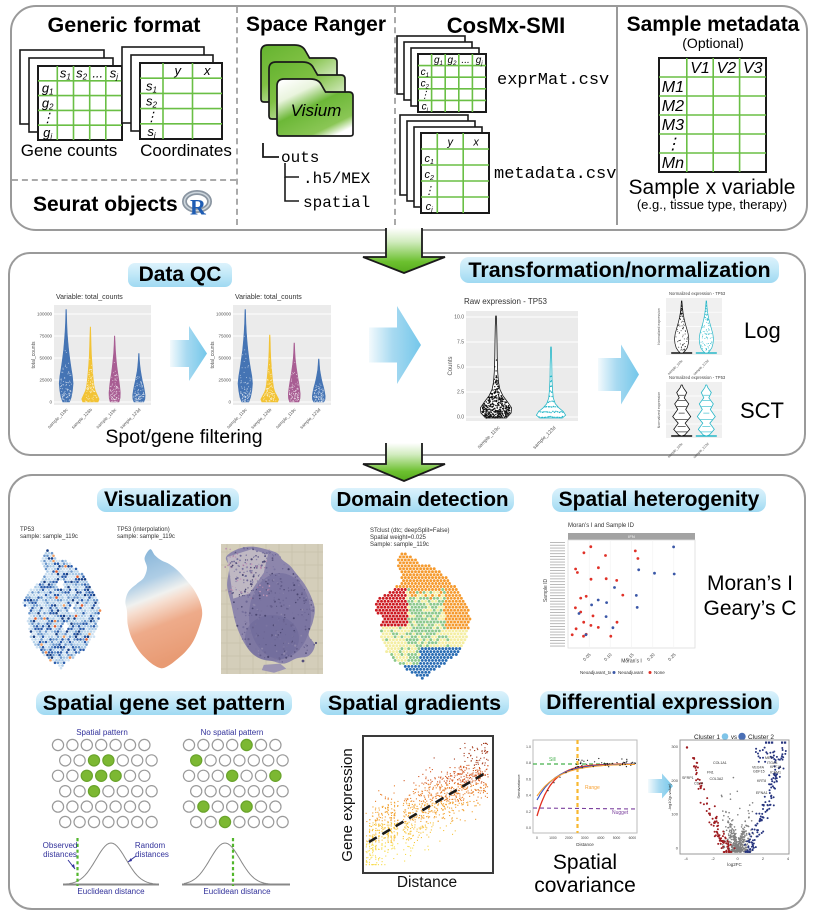 Image resolution: width=813 pixels, height=920 pixels. What do you see at coordinates (451, 365) in the screenshot?
I see `svg-text: Counts` at bounding box center [451, 365].